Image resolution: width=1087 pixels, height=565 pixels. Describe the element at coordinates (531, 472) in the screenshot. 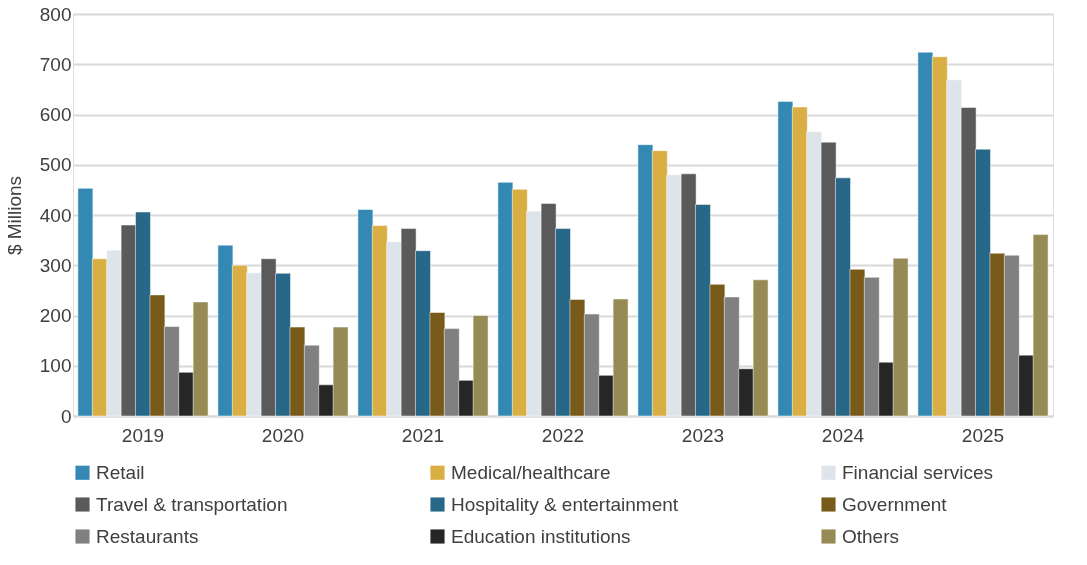

I see `legend-label: Medical/healthcare` at that location.